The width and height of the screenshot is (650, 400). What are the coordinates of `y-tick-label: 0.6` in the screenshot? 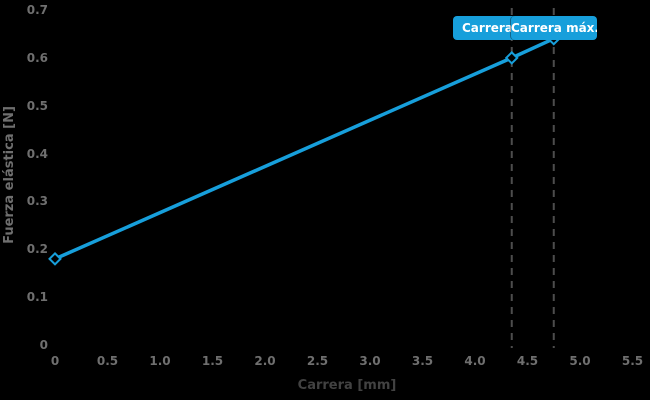 It's located at (37, 57).